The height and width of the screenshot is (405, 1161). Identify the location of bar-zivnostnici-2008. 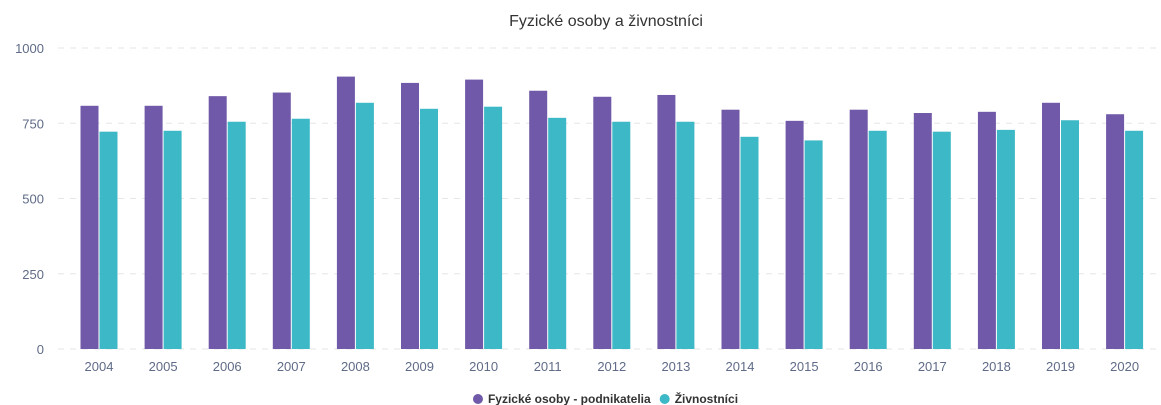
(364, 225).